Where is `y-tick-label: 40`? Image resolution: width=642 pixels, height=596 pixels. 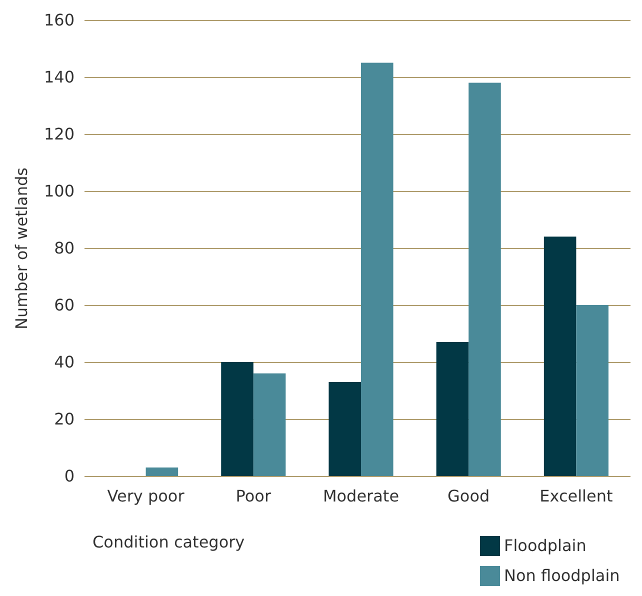
y-tick-label: 40 is located at coordinates (64, 362).